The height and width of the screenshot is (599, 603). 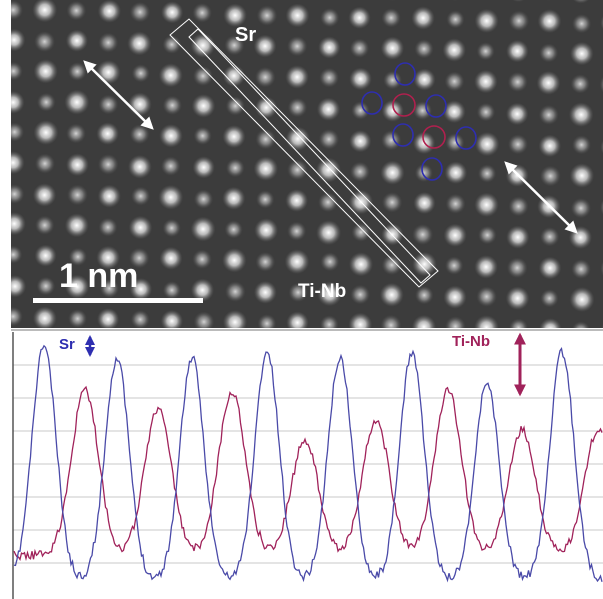 I want to click on sr-label: Sr, so click(x=245, y=35).